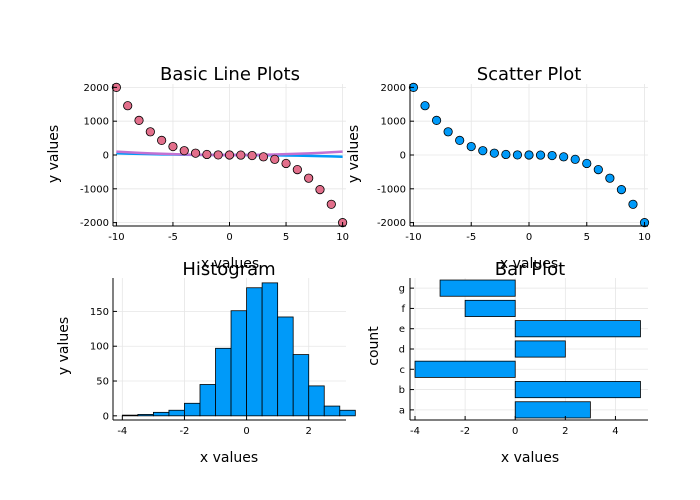  I want to click on line-plot-x-tick-label: -5, so click(173, 237).